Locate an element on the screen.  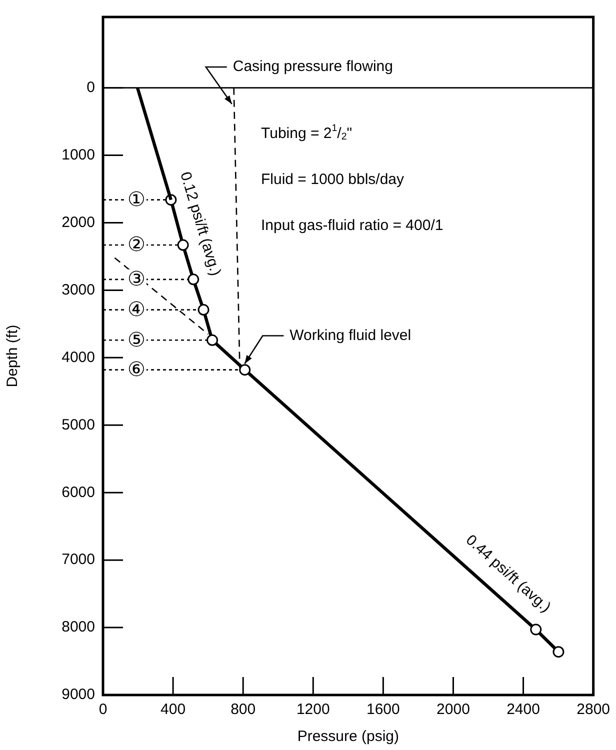
x-axis-title: Pressure (psig) is located at coordinates (348, 737).